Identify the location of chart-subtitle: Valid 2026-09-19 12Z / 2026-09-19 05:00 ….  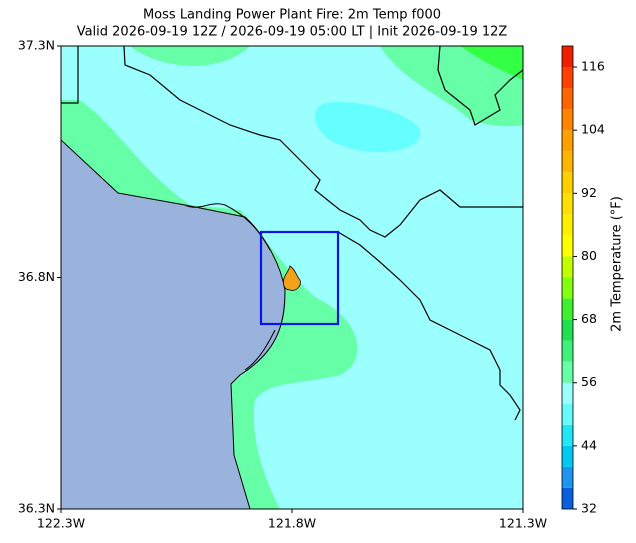
(292, 32).